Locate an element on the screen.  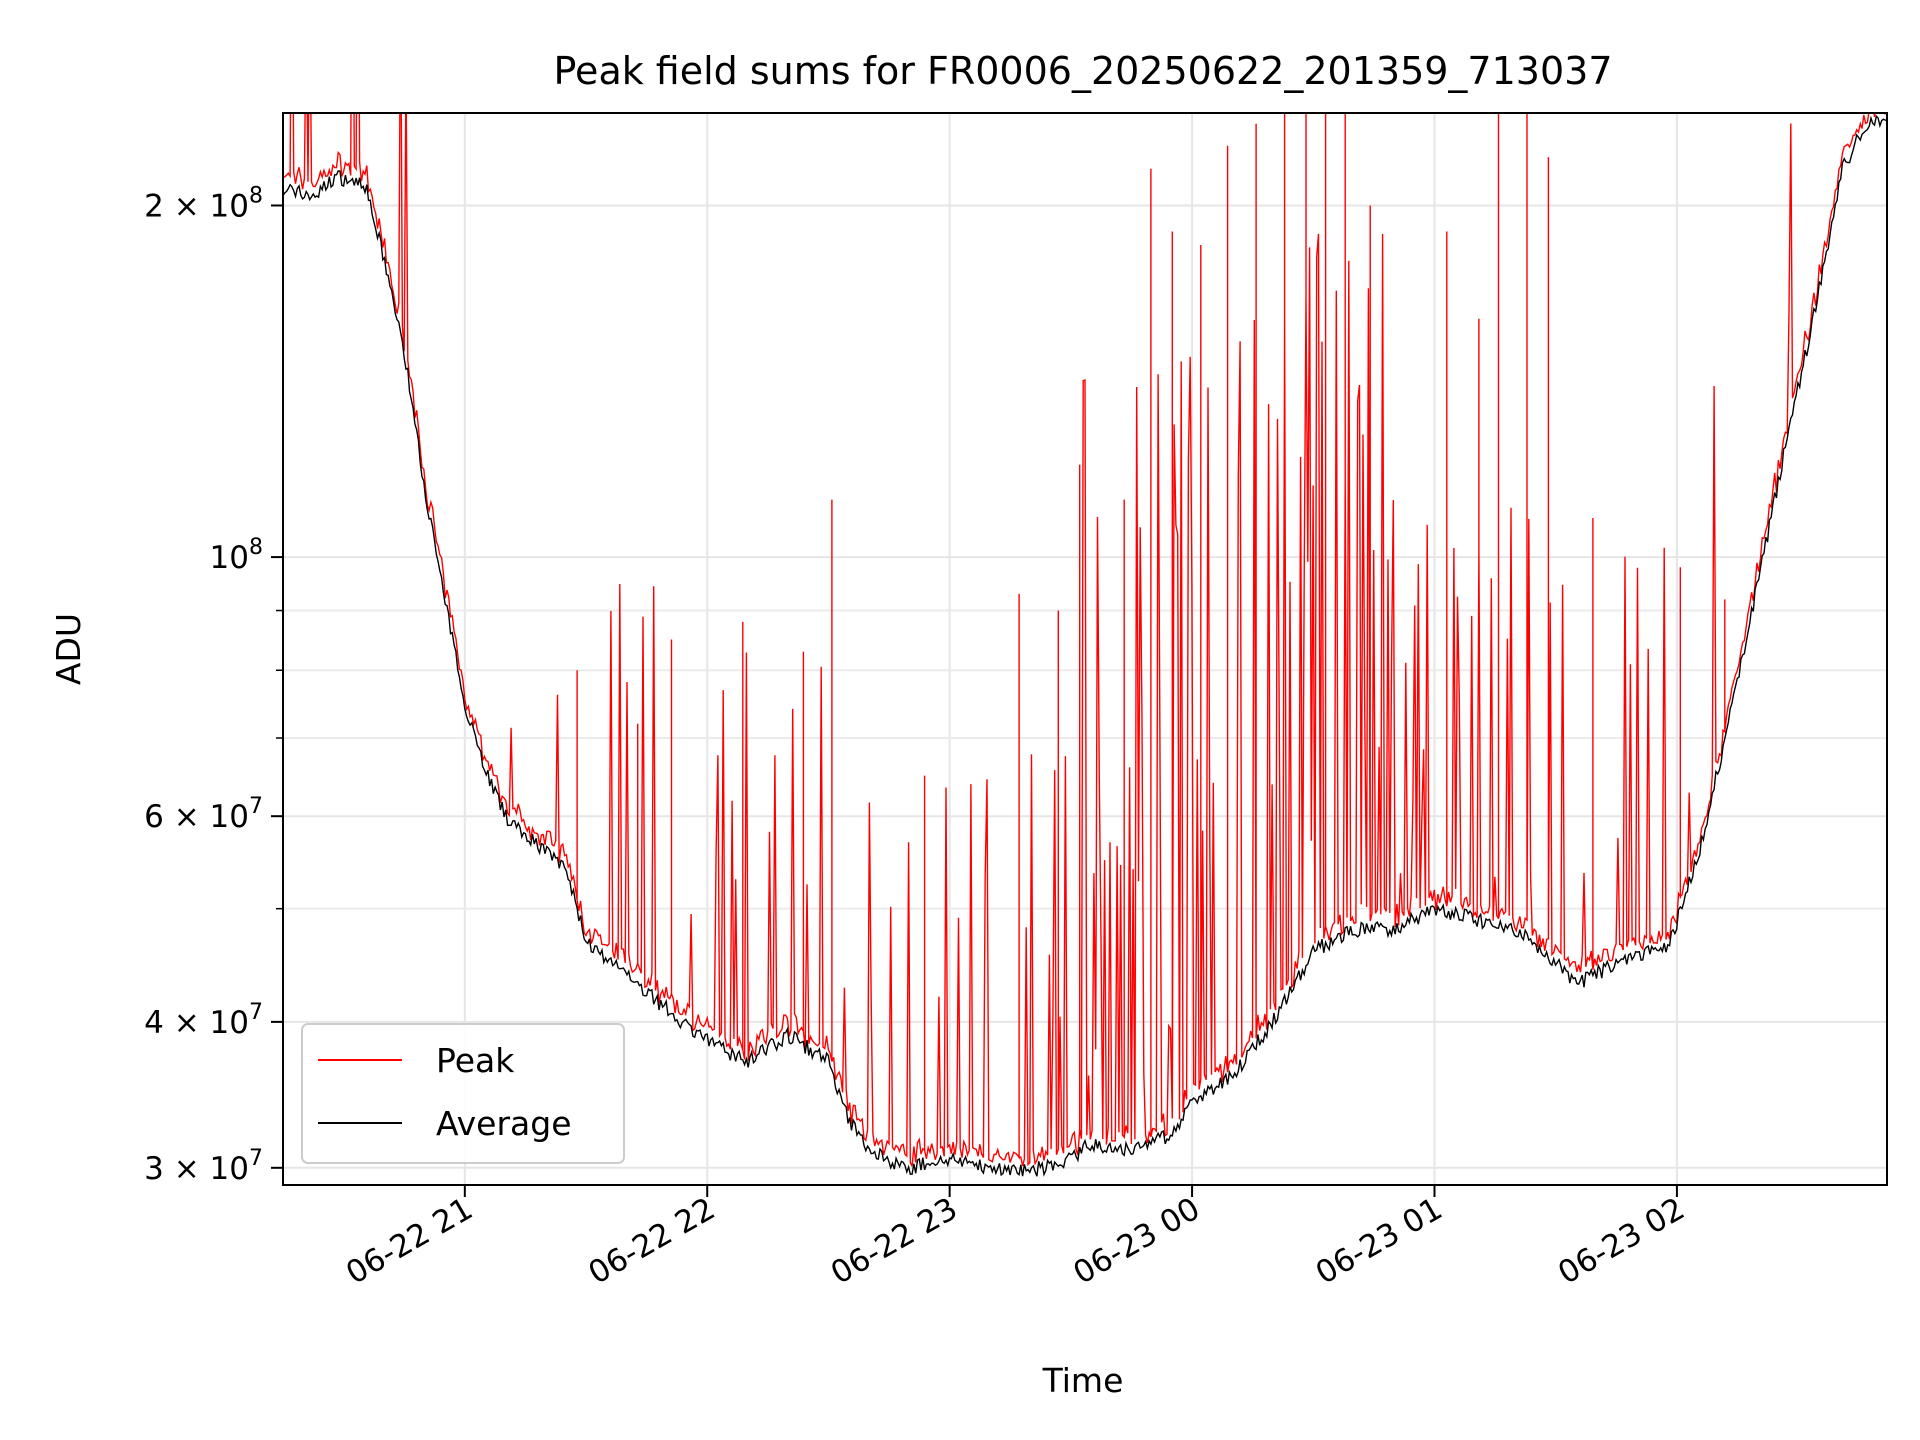
legend-label-average: Average is located at coordinates (504, 1123).